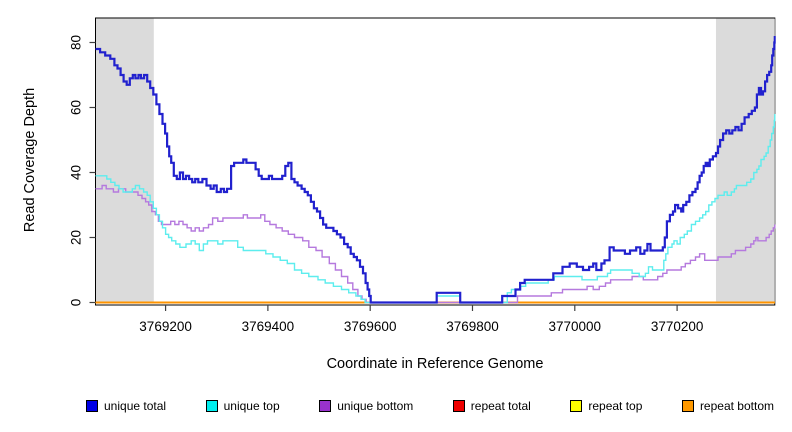  What do you see at coordinates (92, 406) in the screenshot?
I see `legend-swatch-unique-total` at bounding box center [92, 406].